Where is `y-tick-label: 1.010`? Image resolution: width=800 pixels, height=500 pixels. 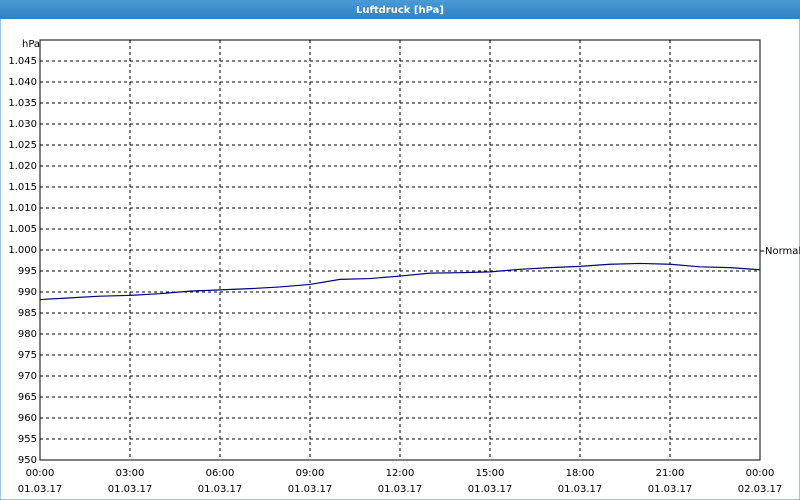 y-tick-label: 1.010 is located at coordinates (22, 208).